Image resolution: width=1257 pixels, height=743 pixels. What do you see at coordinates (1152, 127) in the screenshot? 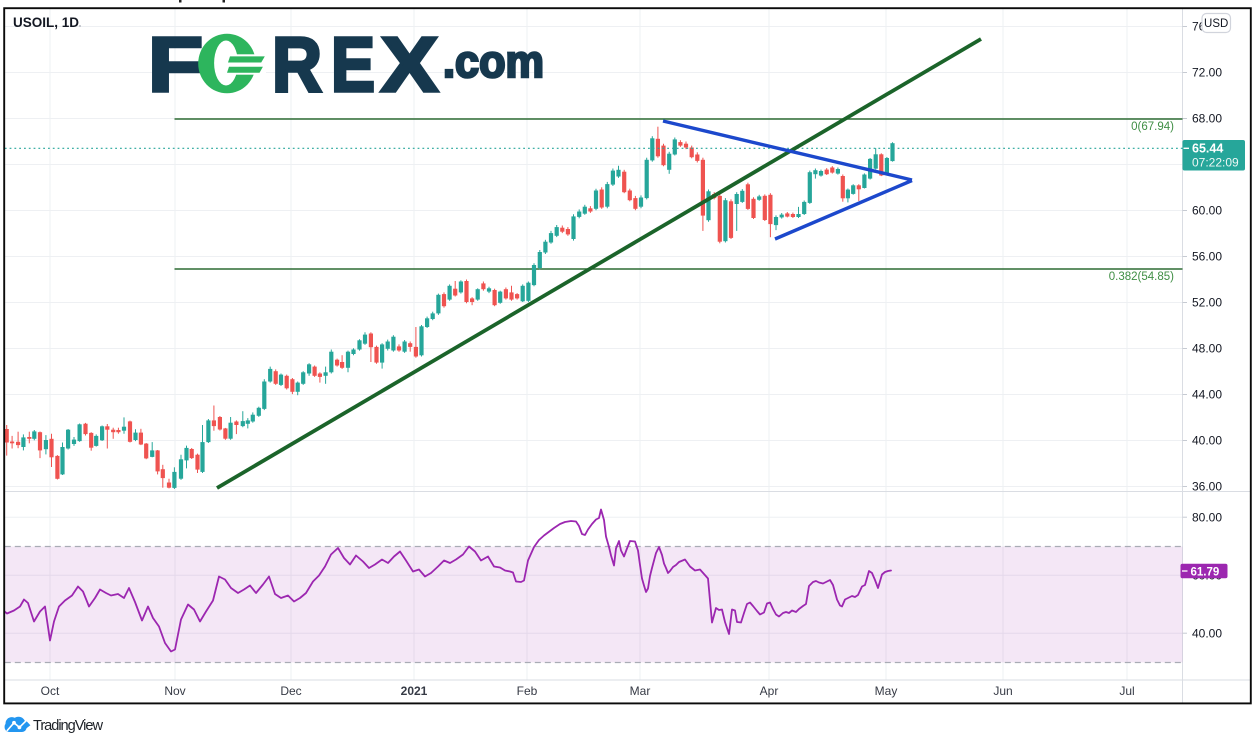
I see `svg-text: 0(67.94)` at bounding box center [1152, 127].